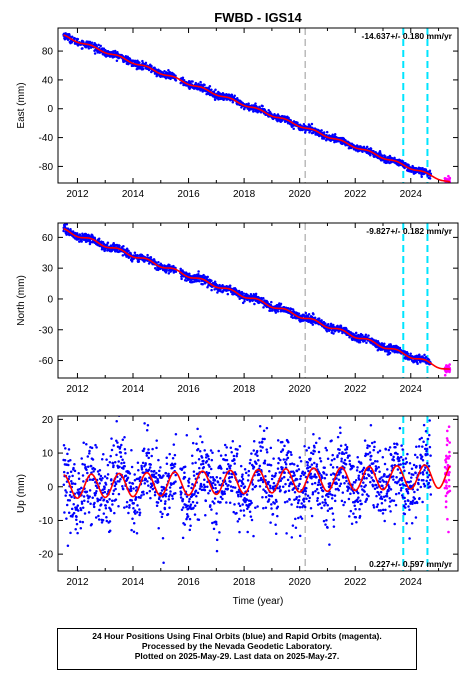 The image size is (474, 696). What do you see at coordinates (50, 299) in the screenshot?
I see `north-y-tick-label: 0` at bounding box center [50, 299].